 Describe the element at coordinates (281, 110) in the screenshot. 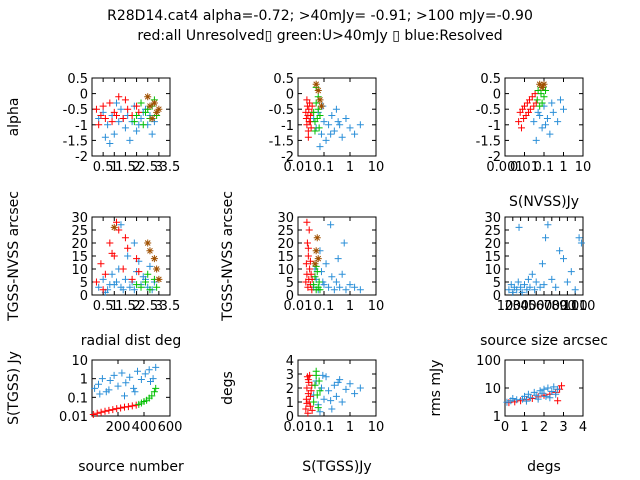

I see `y-tick-label: -0.5` at that location.